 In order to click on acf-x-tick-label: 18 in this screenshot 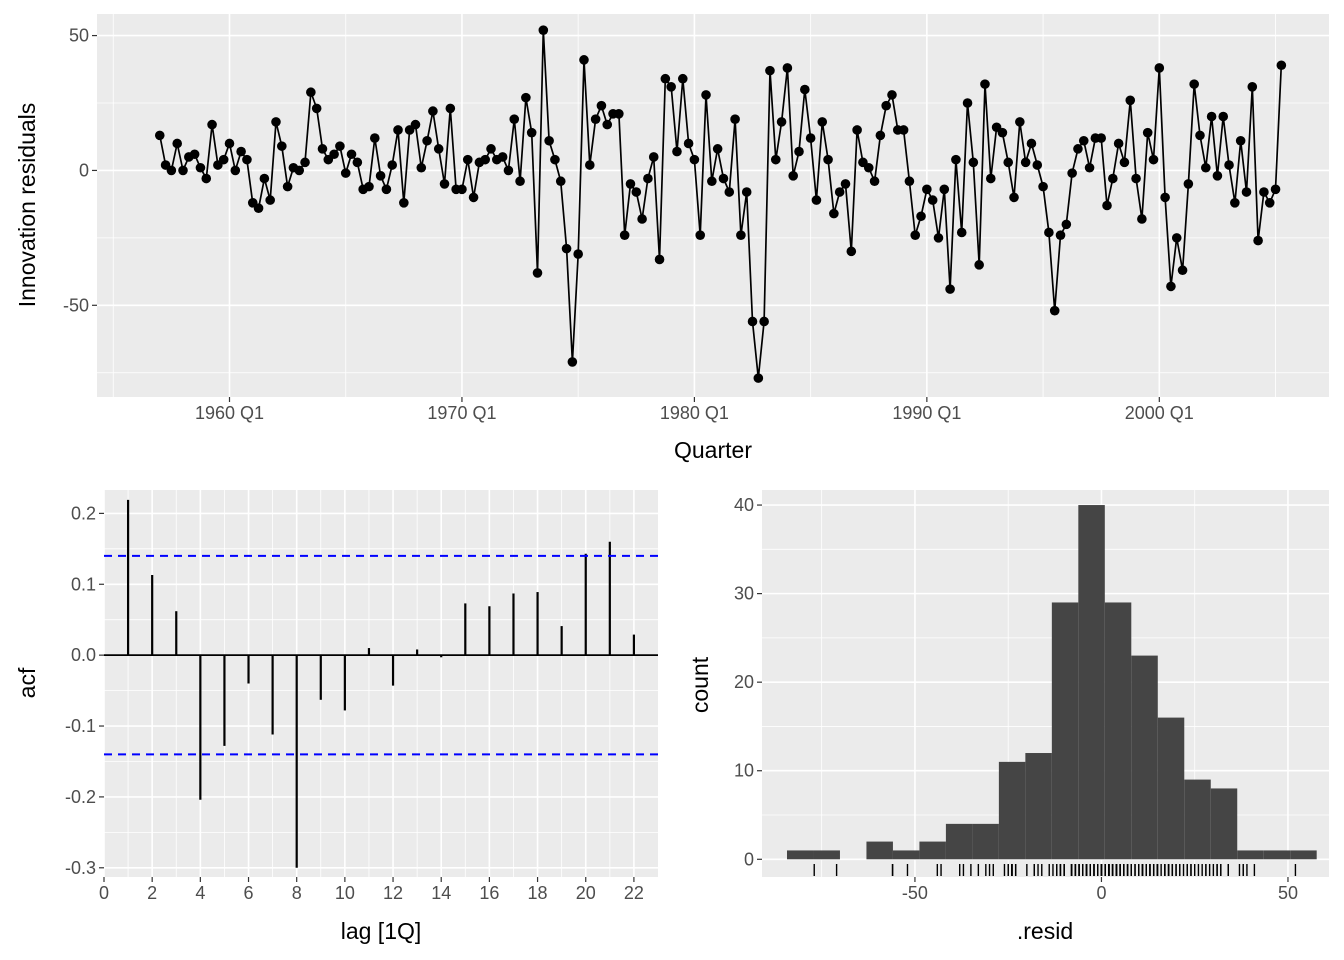, I will do `click(538, 893)`.